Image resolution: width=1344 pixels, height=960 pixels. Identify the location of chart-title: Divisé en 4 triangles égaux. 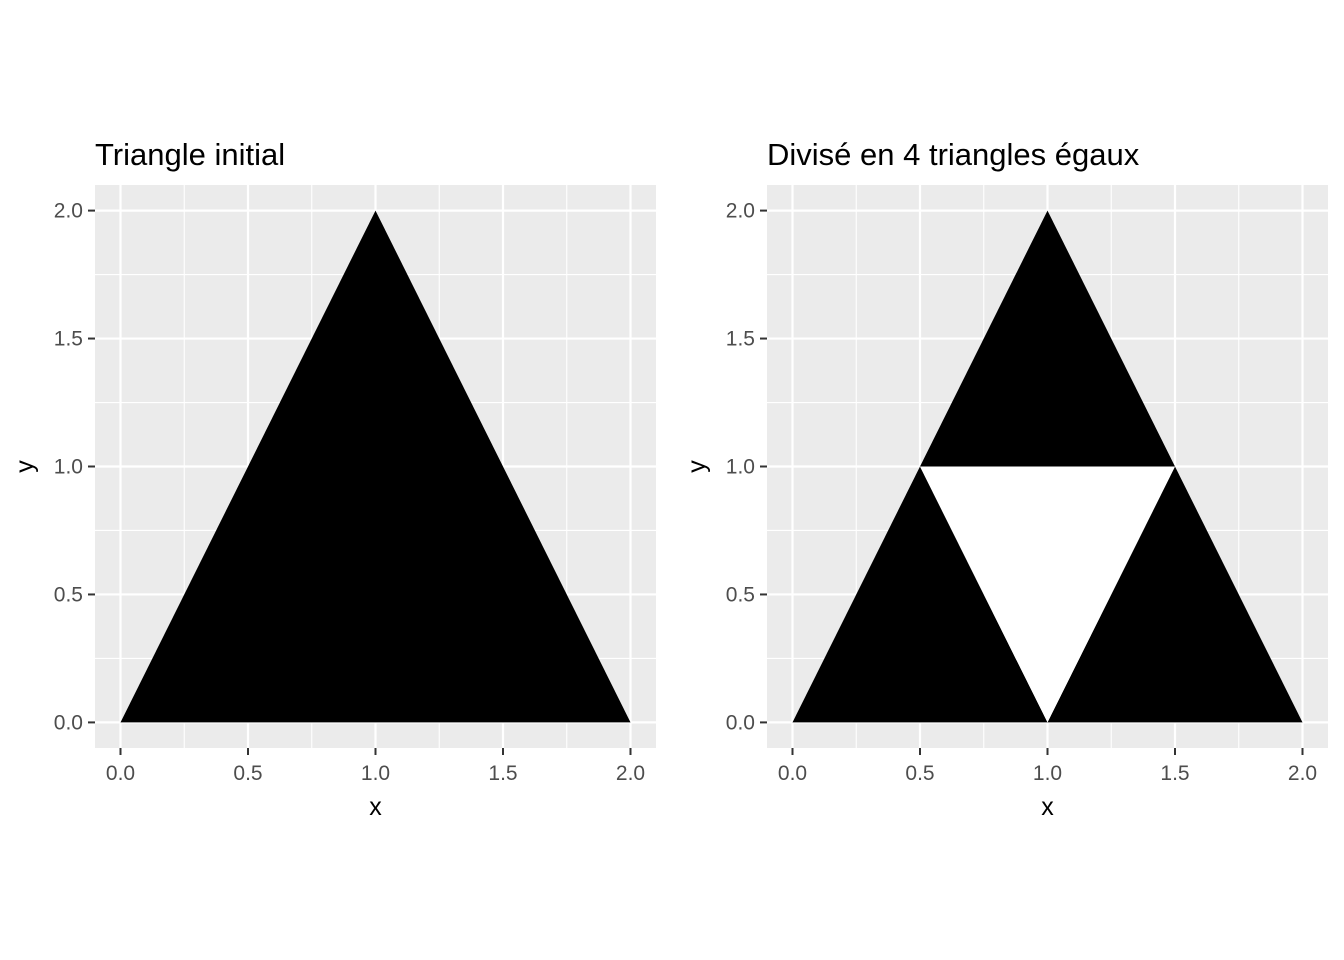
(953, 154).